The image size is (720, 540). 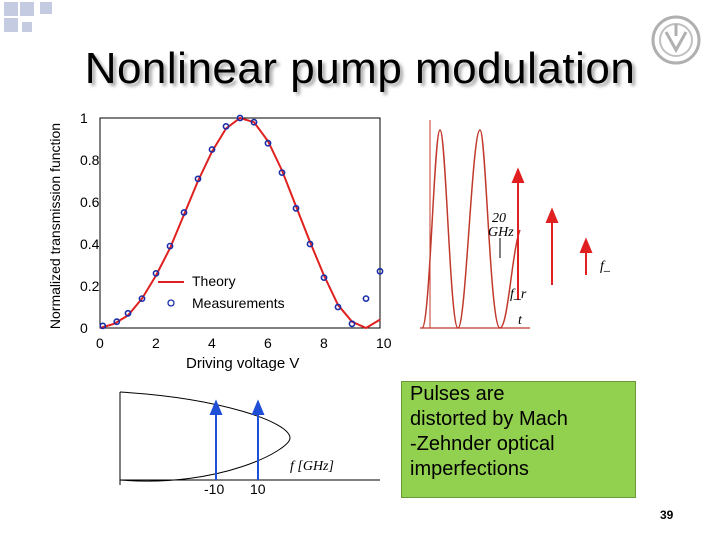 What do you see at coordinates (384, 342) in the screenshot?
I see `x-tick-label: 10` at bounding box center [384, 342].